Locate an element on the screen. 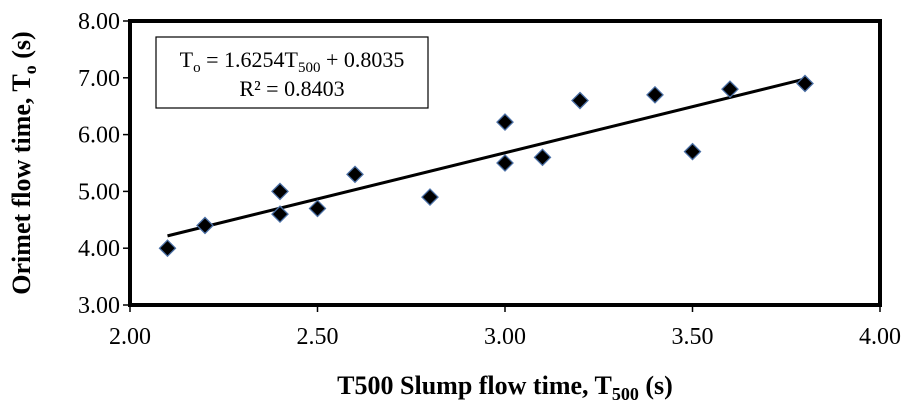 This screenshot has height=407, width=916. y-tick-label: 4.00 is located at coordinates (99, 249).